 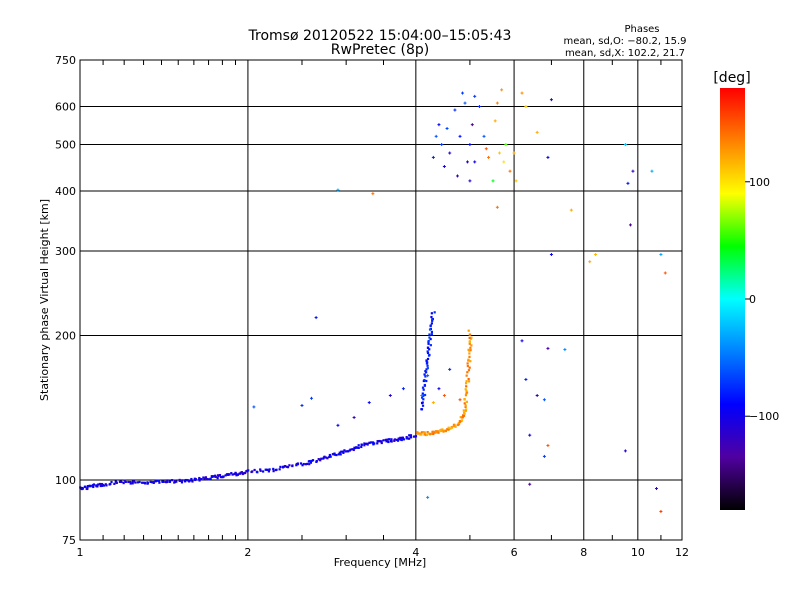 I want to click on colorbar-tick-labels: 100 0 −100, so click(x=762, y=299).